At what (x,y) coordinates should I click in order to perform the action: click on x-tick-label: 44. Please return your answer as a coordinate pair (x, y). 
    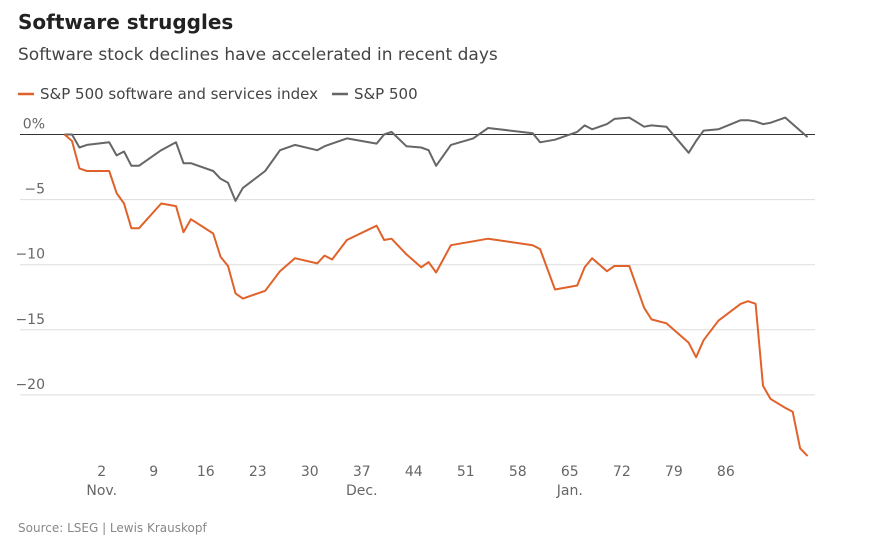
    Looking at the image, I should click on (414, 472).